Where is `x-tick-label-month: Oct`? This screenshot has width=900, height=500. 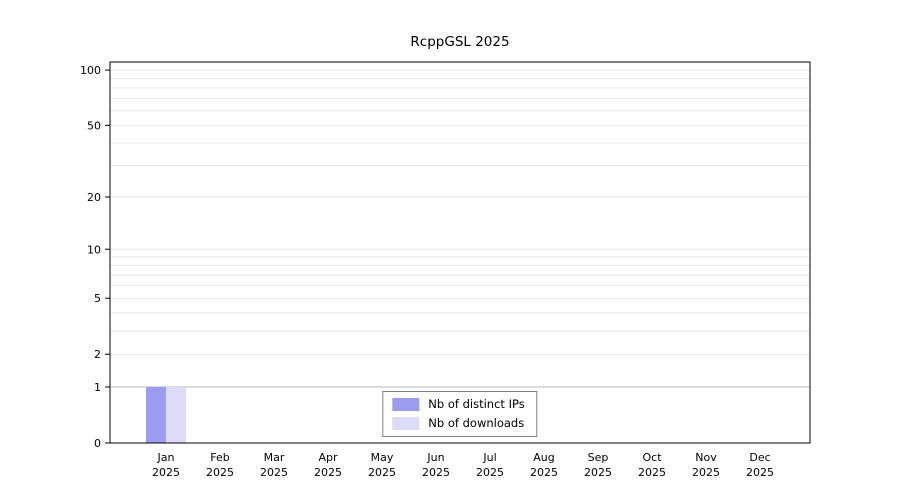 x-tick-label-month: Oct is located at coordinates (652, 457).